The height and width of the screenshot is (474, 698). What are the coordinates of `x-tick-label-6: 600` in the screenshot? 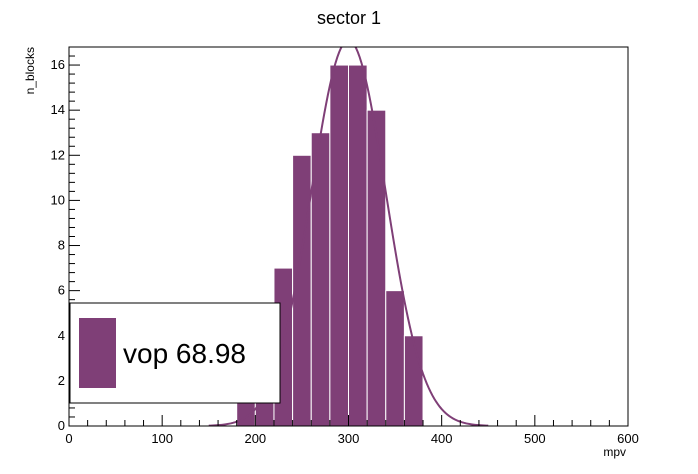 It's located at (628, 438).